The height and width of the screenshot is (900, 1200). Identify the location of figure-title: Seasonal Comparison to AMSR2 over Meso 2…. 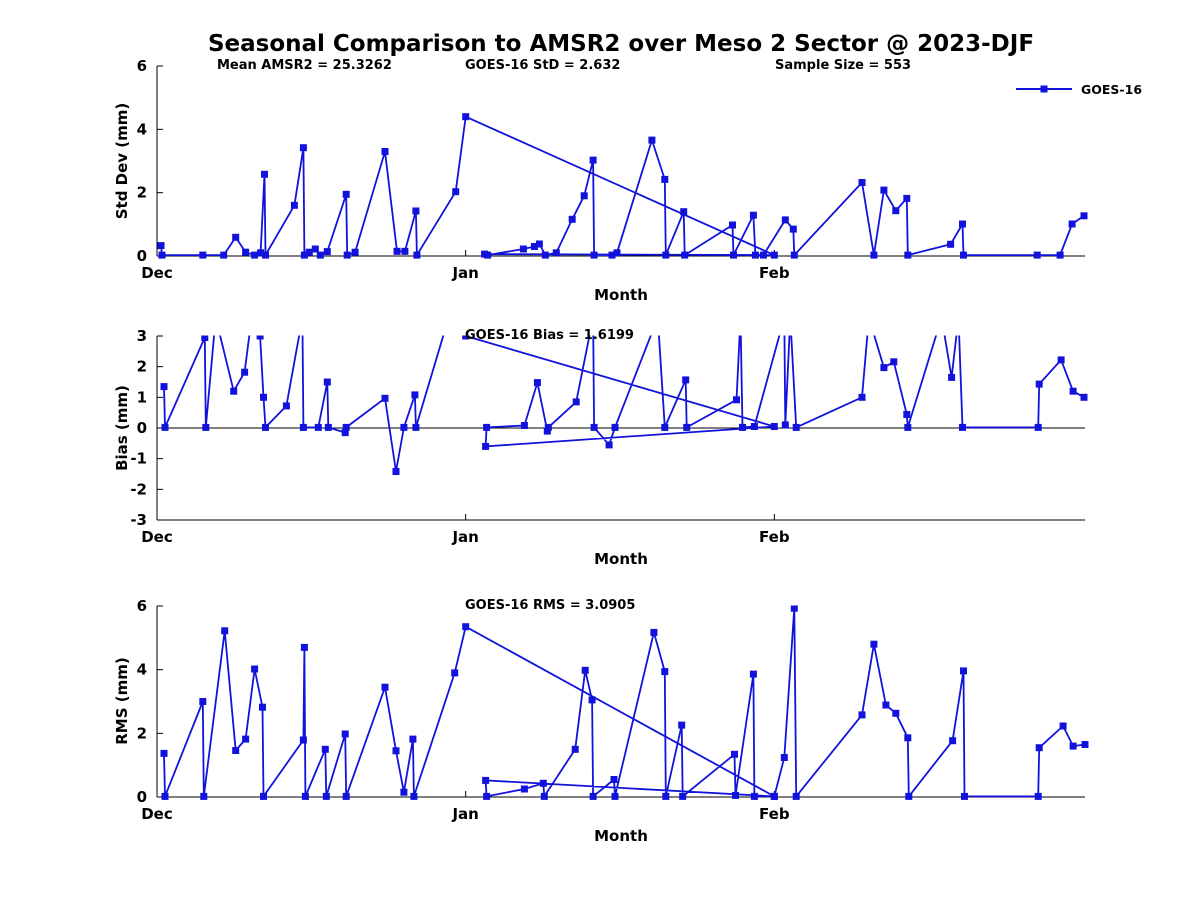
(621, 44).